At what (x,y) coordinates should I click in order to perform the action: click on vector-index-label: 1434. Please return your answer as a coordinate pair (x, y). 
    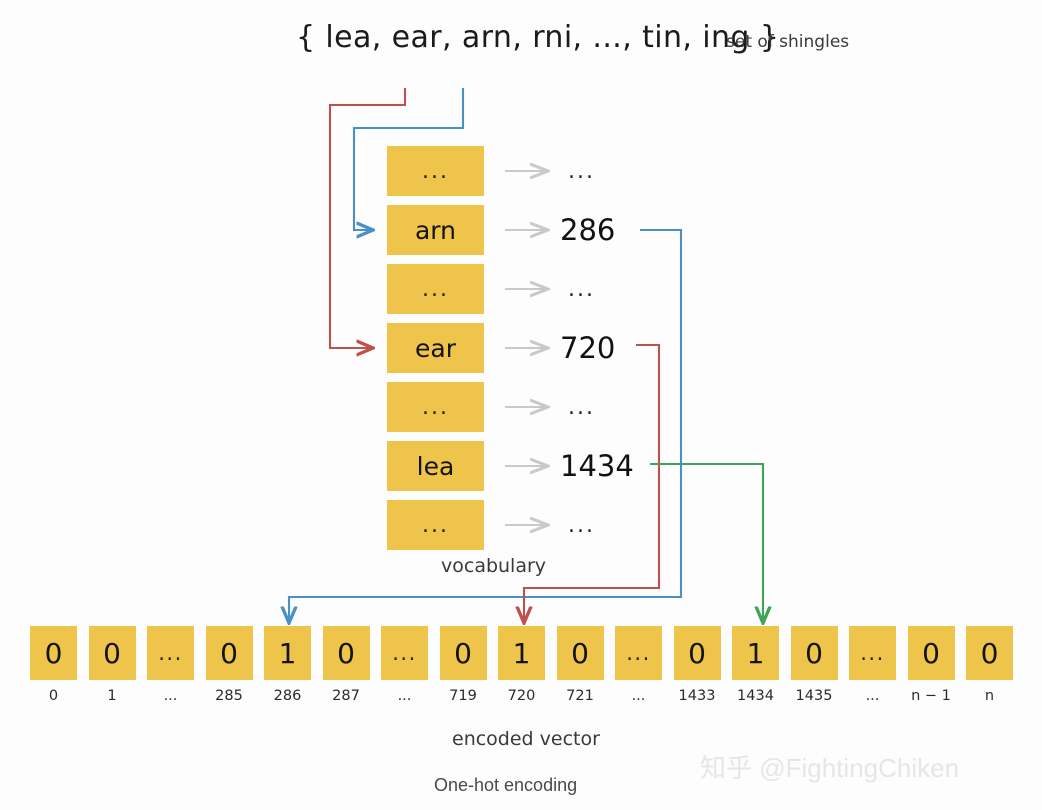
    Looking at the image, I should click on (755, 696).